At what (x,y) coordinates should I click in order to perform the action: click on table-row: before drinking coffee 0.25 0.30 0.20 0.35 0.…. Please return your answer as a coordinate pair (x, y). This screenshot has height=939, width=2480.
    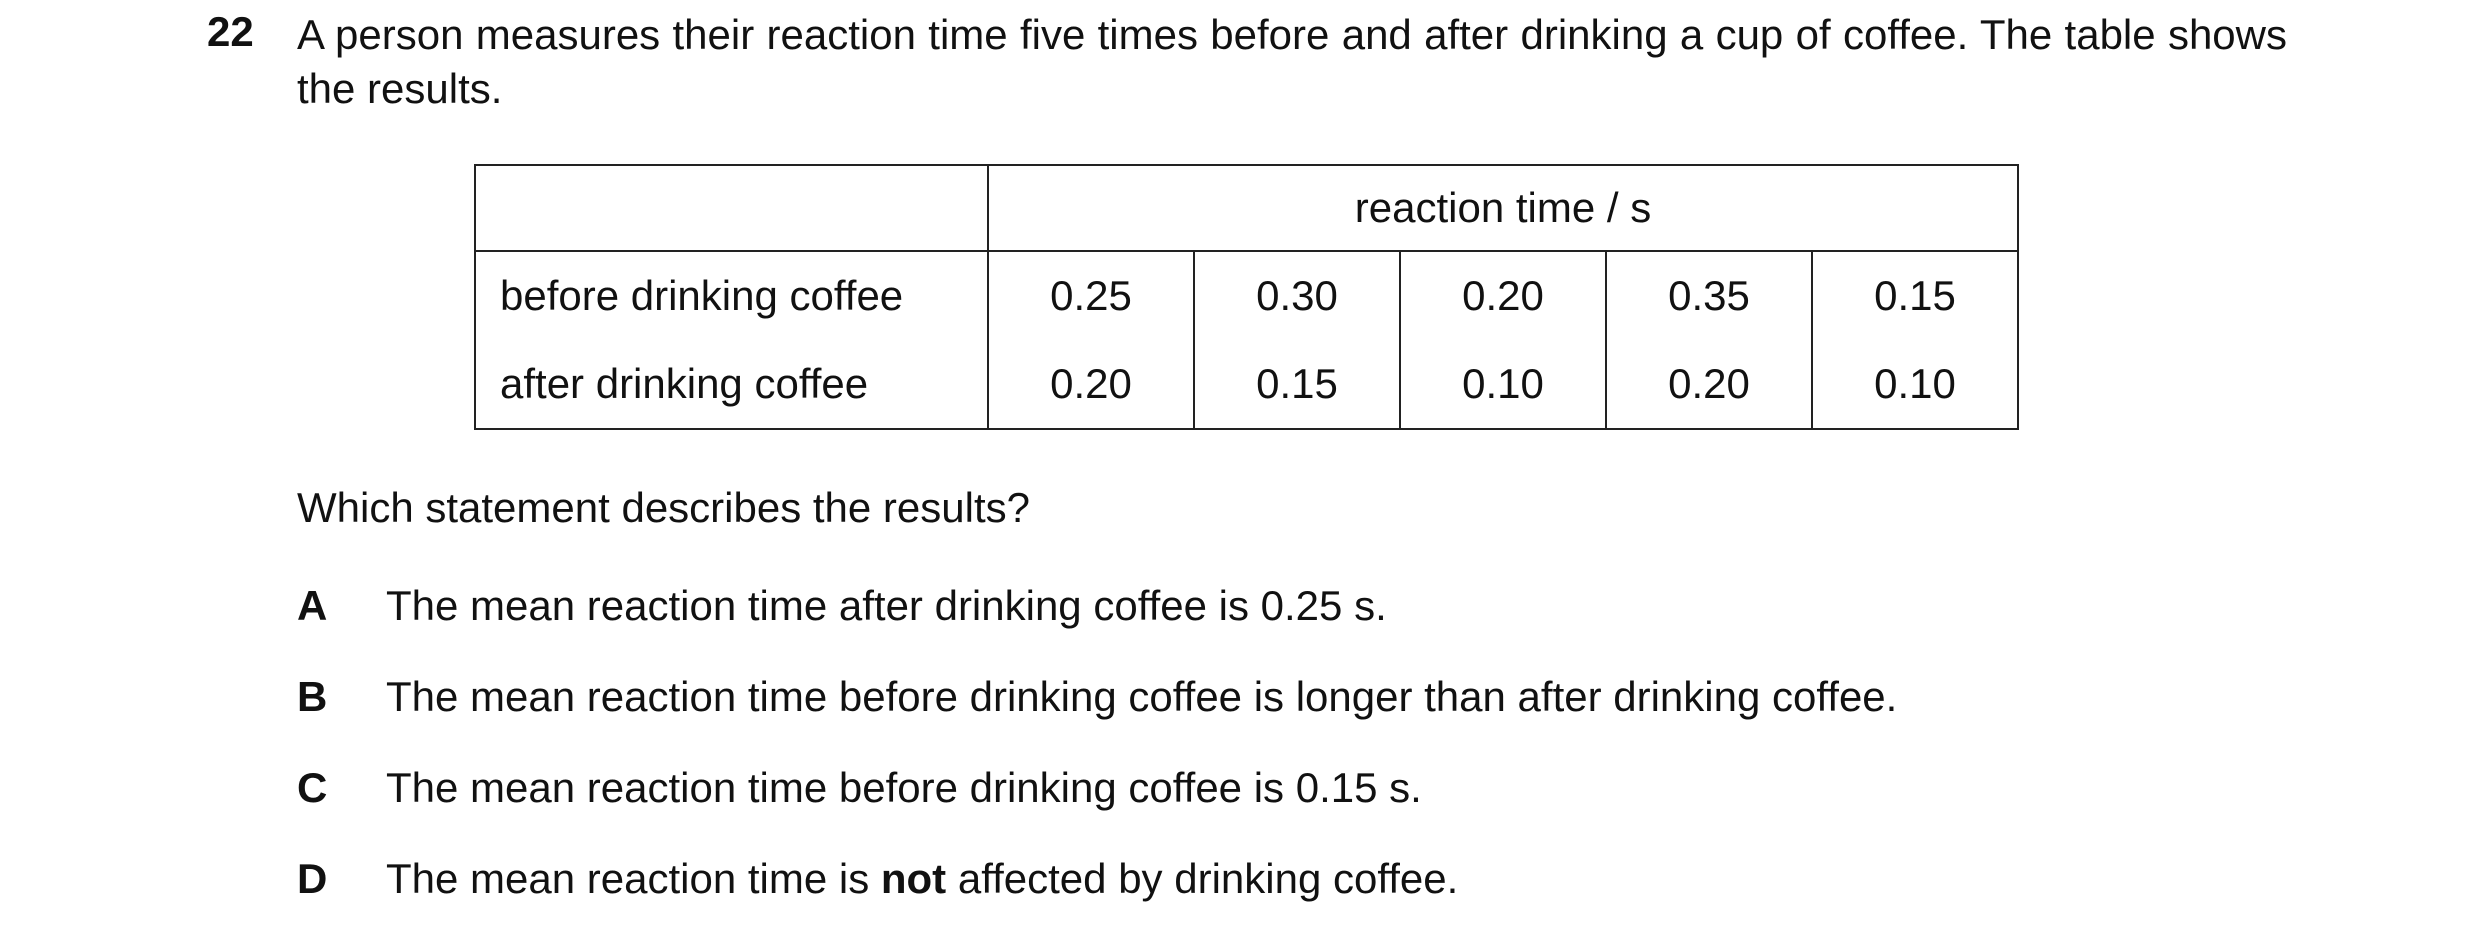
    Looking at the image, I should click on (1246, 295).